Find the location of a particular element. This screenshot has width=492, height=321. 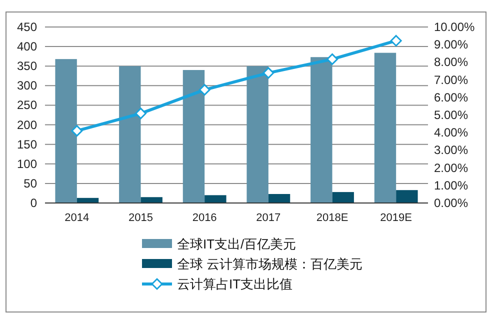

y2-tick-label: 7.00% is located at coordinates (451, 79).